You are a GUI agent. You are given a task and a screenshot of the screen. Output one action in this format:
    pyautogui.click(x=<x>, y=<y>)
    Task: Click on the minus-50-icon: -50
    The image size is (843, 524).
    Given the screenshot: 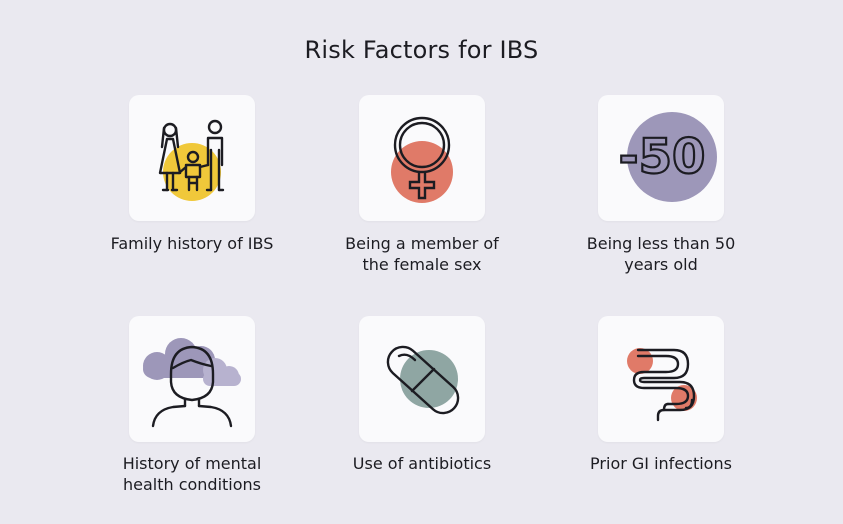 What is the action you would take?
    pyautogui.click(x=667, y=157)
    